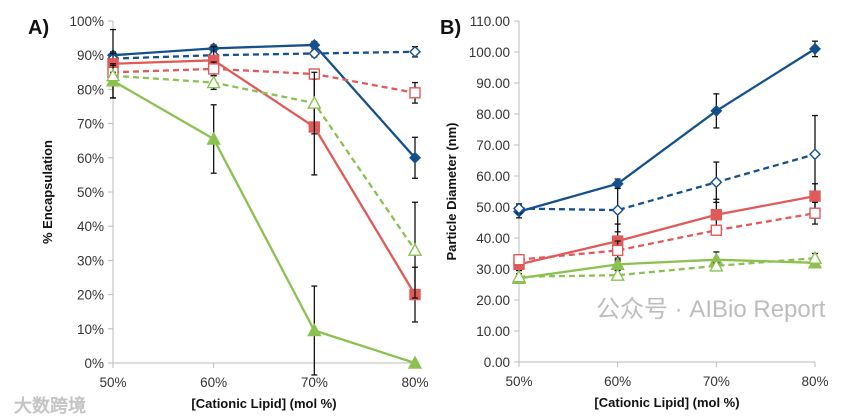 The width and height of the screenshot is (868, 419). I want to click on y-tick-label: 40%, so click(90, 226).